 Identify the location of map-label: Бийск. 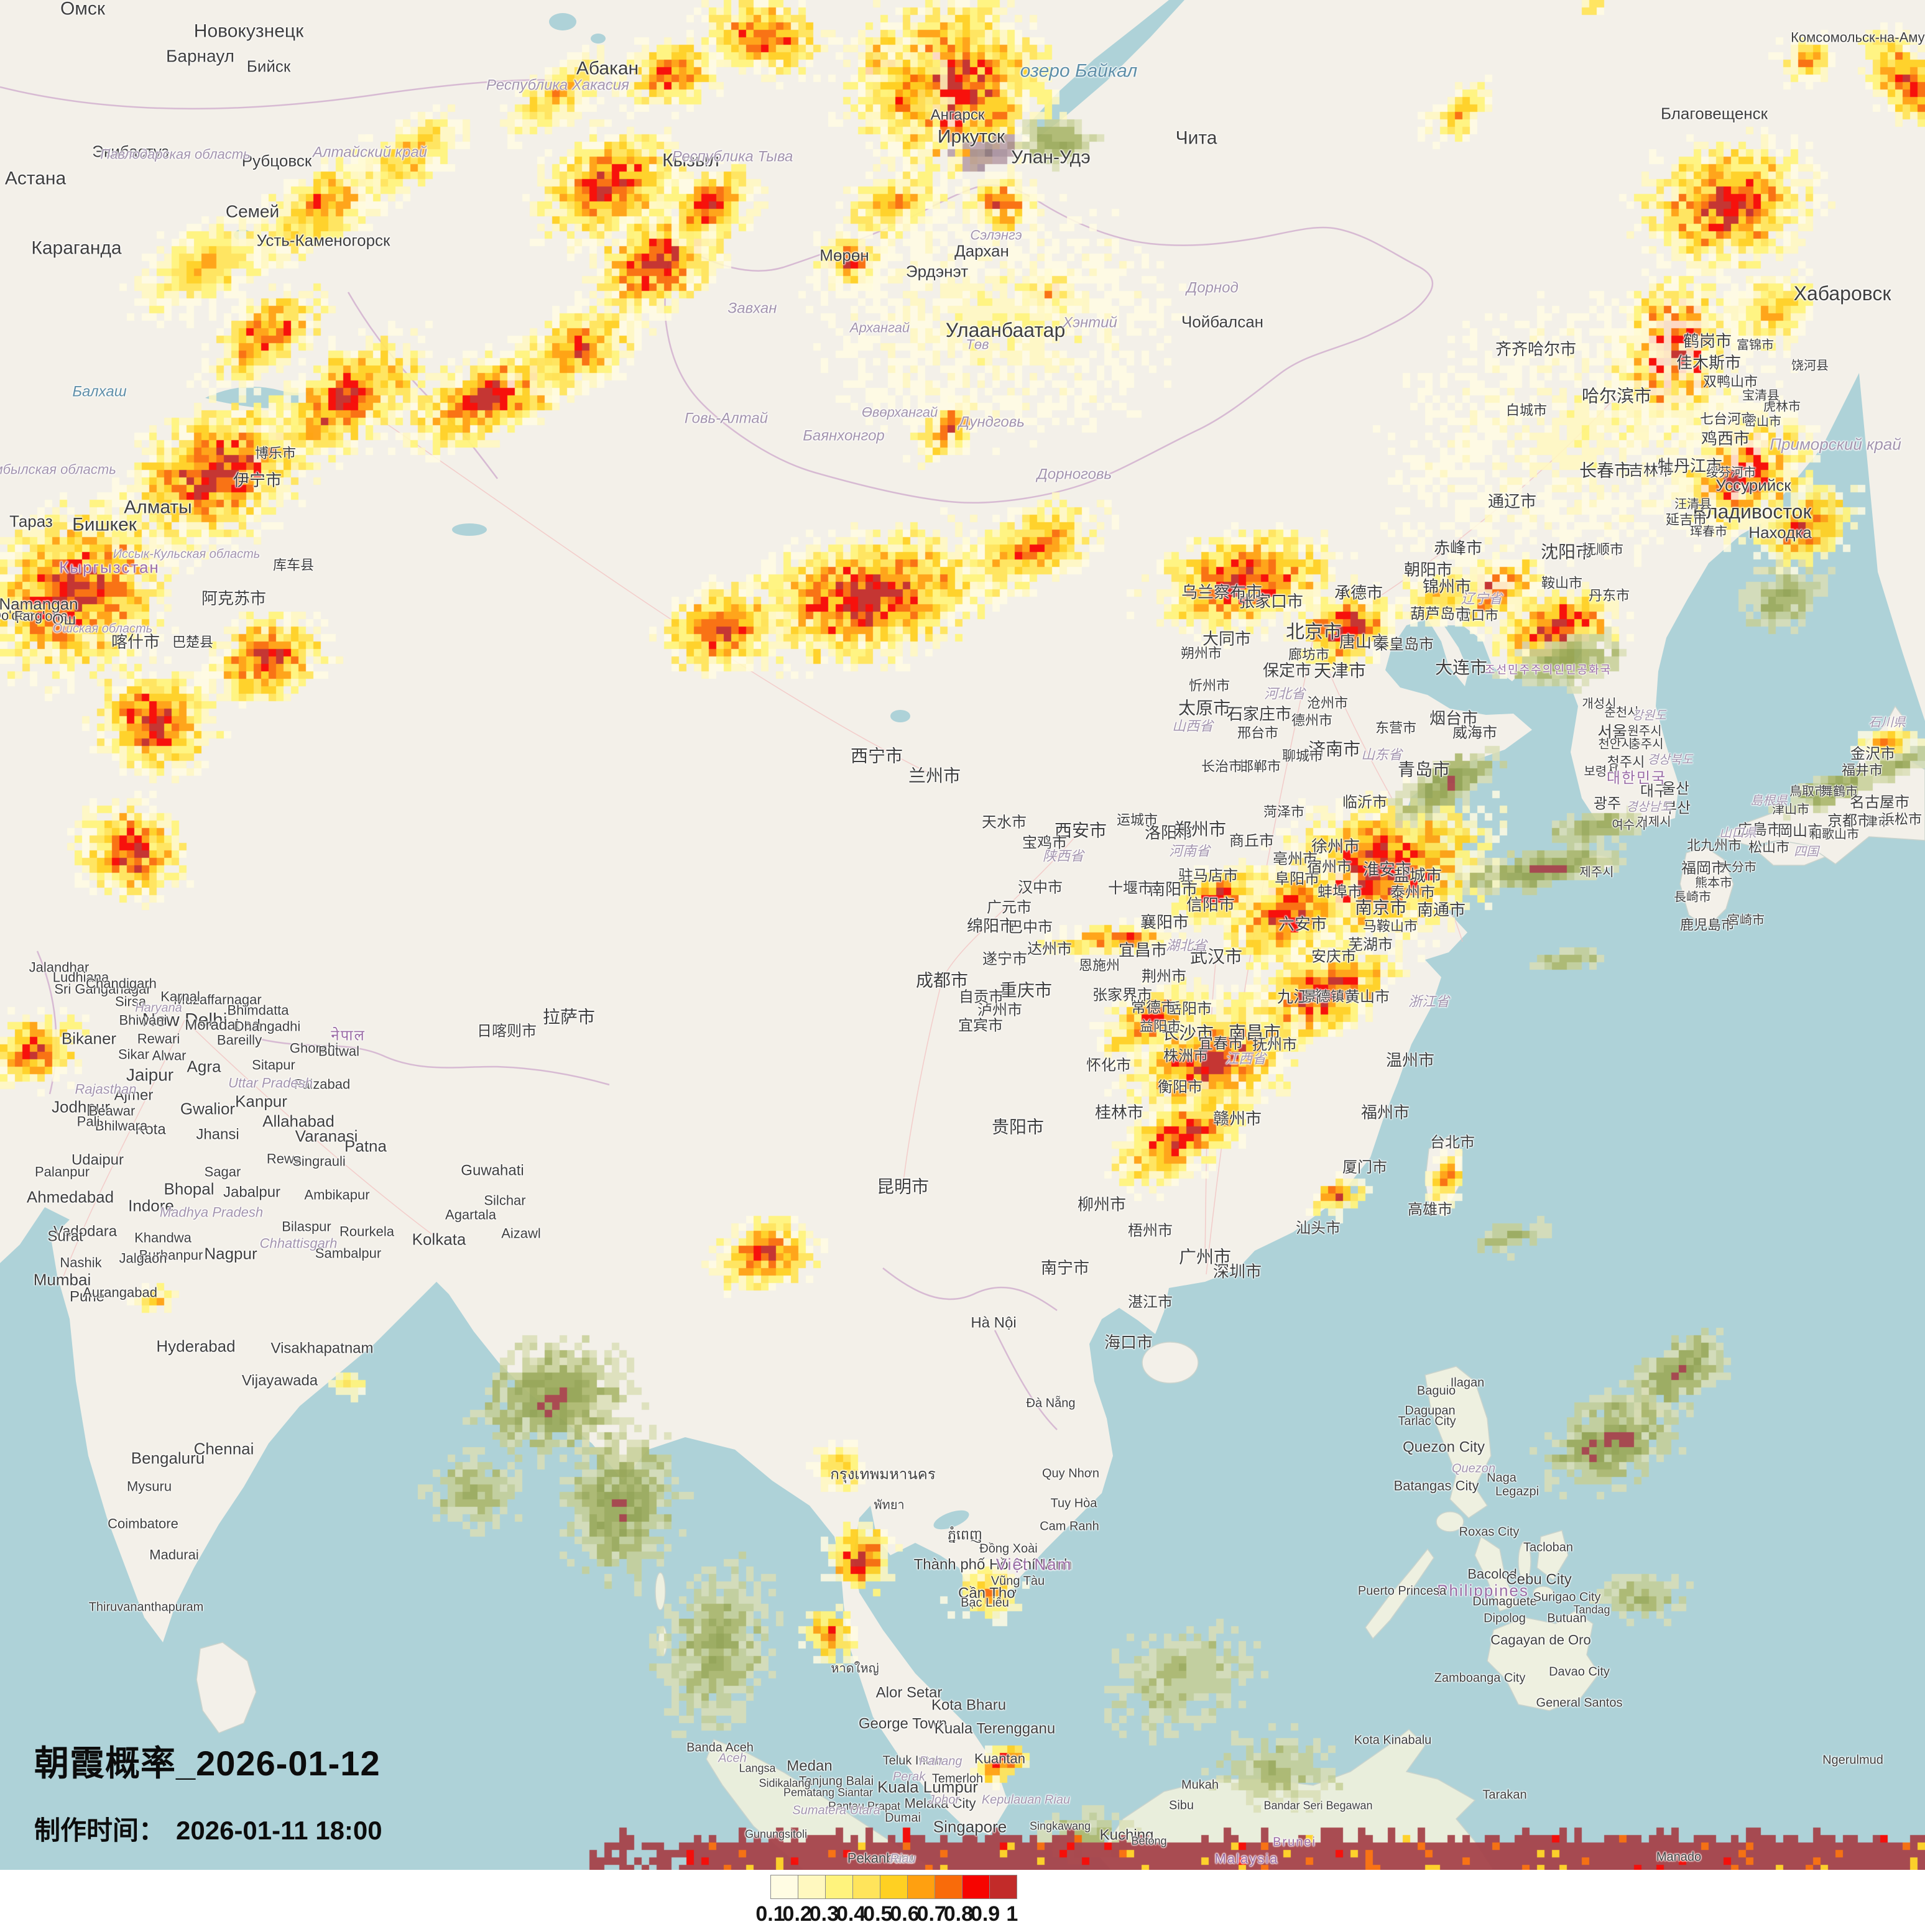
(268, 66).